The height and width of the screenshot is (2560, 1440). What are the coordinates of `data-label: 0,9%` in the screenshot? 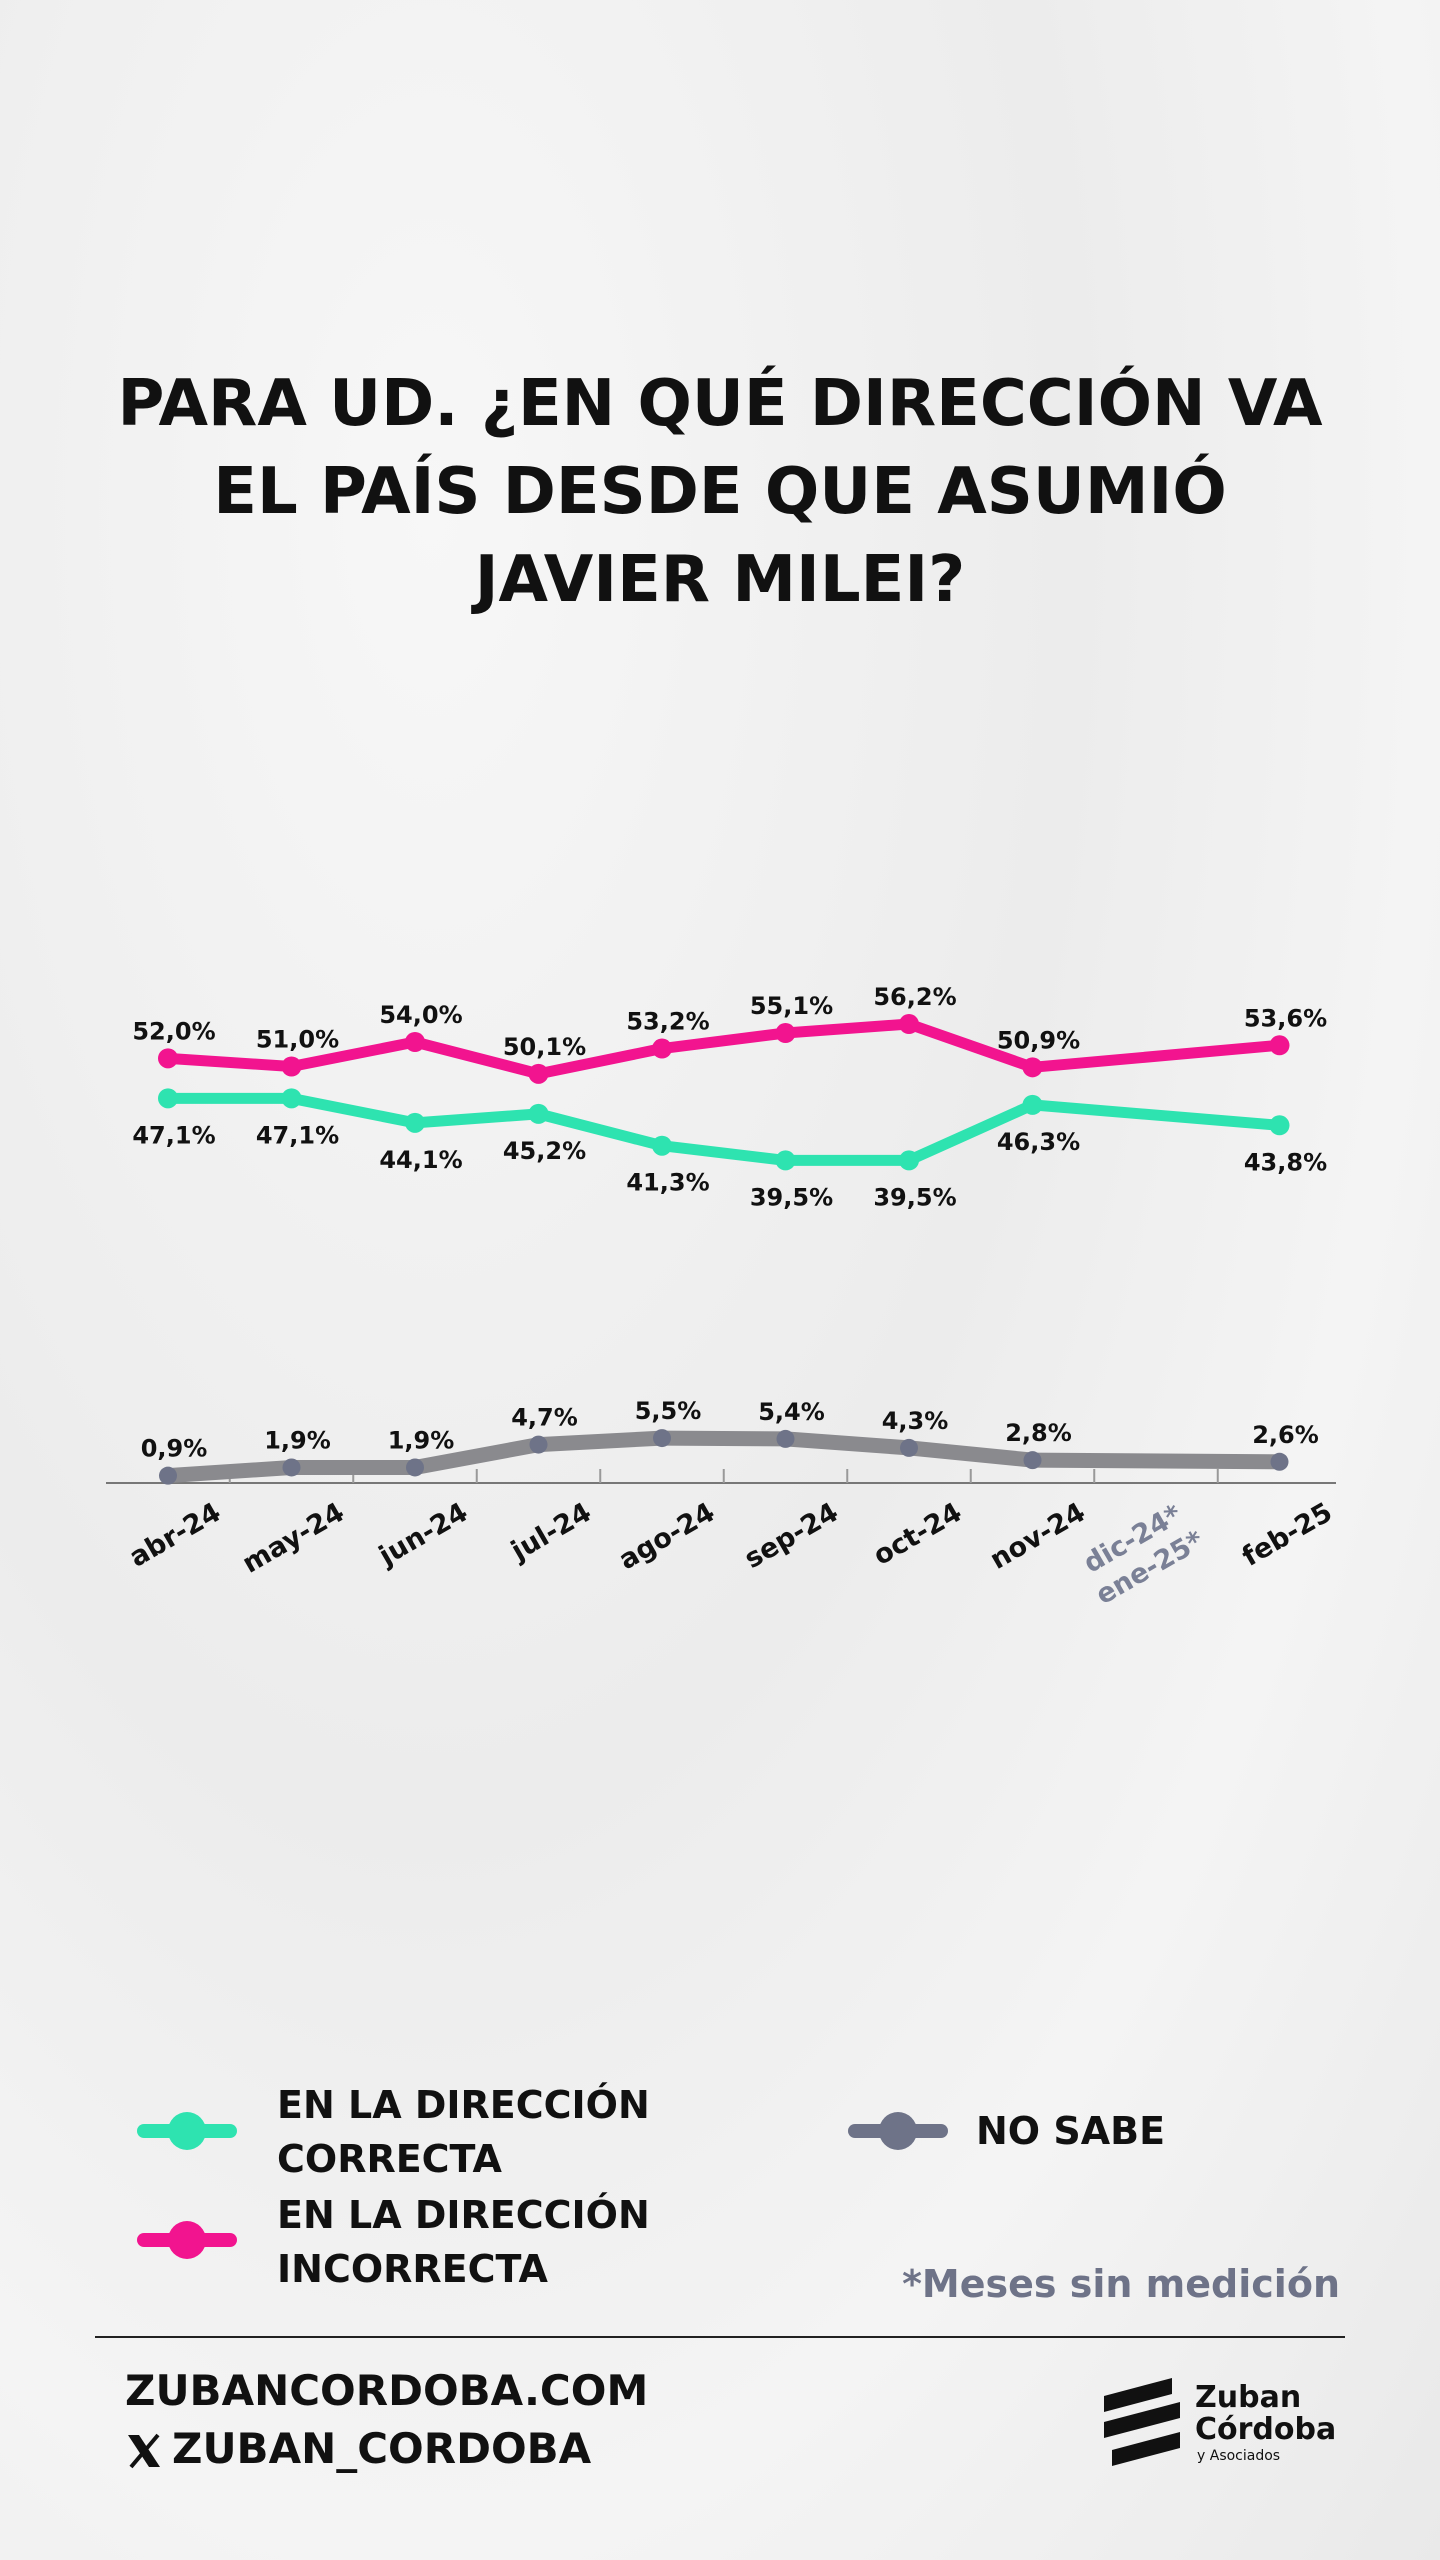 It's located at (174, 1449).